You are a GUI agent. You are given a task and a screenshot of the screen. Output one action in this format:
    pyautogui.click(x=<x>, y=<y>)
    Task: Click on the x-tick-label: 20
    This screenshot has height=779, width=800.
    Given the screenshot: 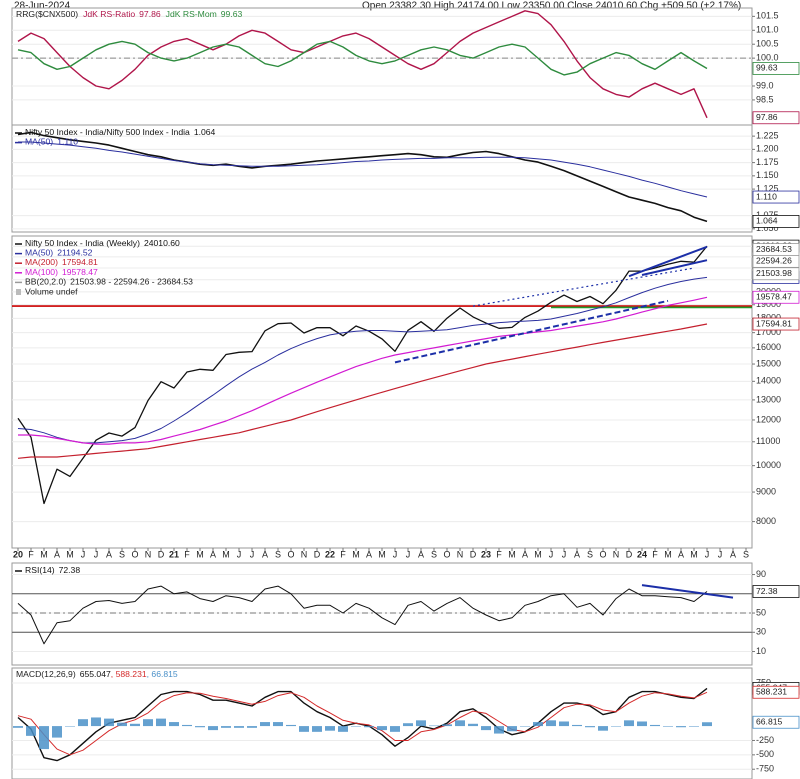 What is the action you would take?
    pyautogui.click(x=18, y=554)
    